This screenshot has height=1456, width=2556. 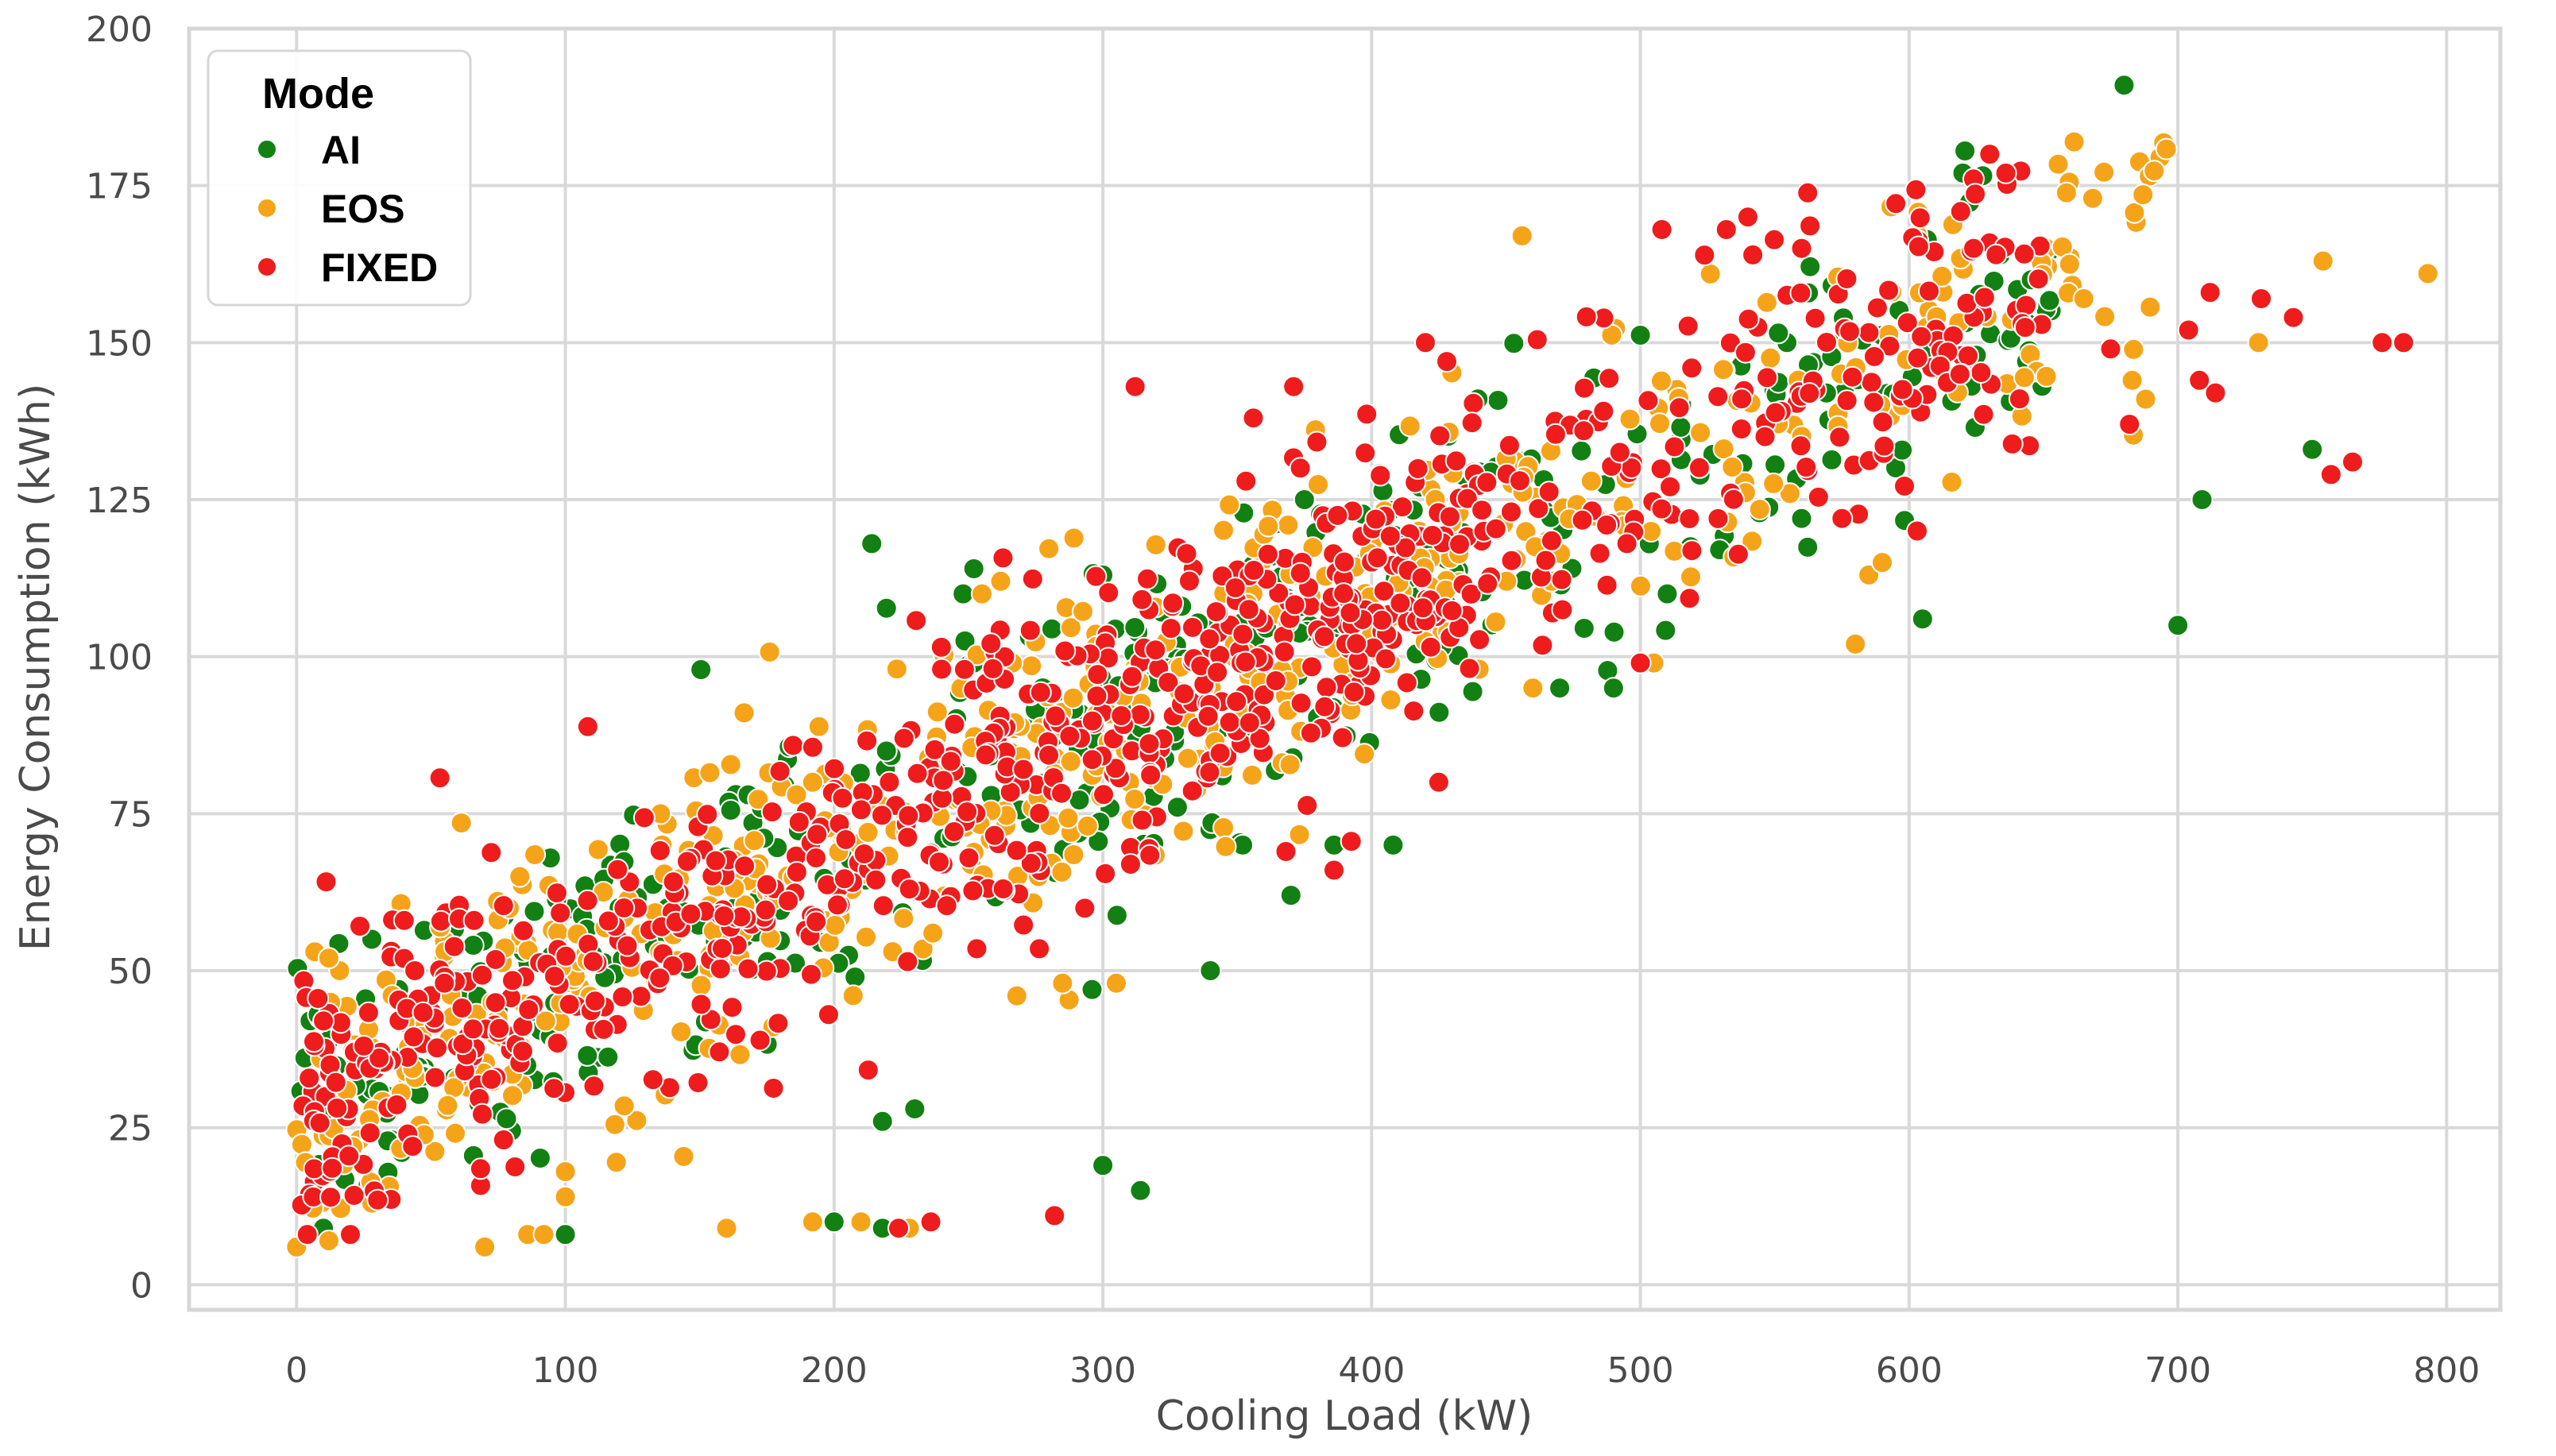 I want to click on x-tick-label: 300, so click(x=1102, y=1370).